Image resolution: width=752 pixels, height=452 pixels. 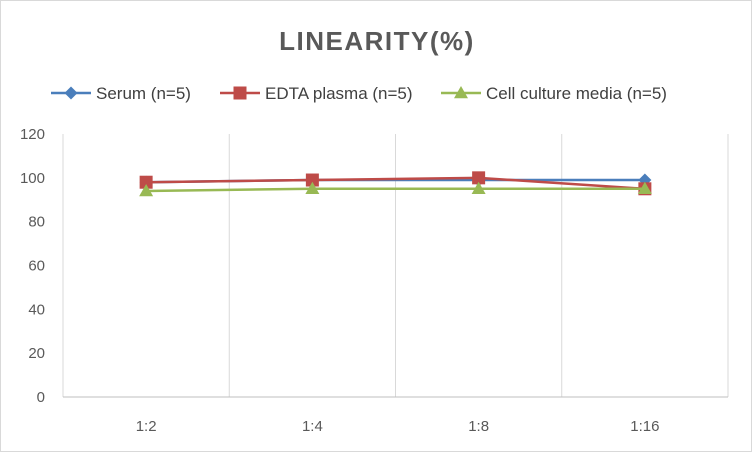 I want to click on series-layer, so click(x=395, y=184).